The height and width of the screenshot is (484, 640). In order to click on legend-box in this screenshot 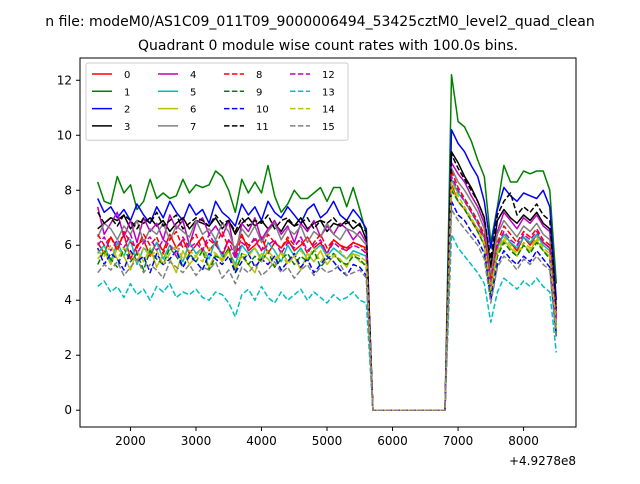, I will do `click(217, 101)`.